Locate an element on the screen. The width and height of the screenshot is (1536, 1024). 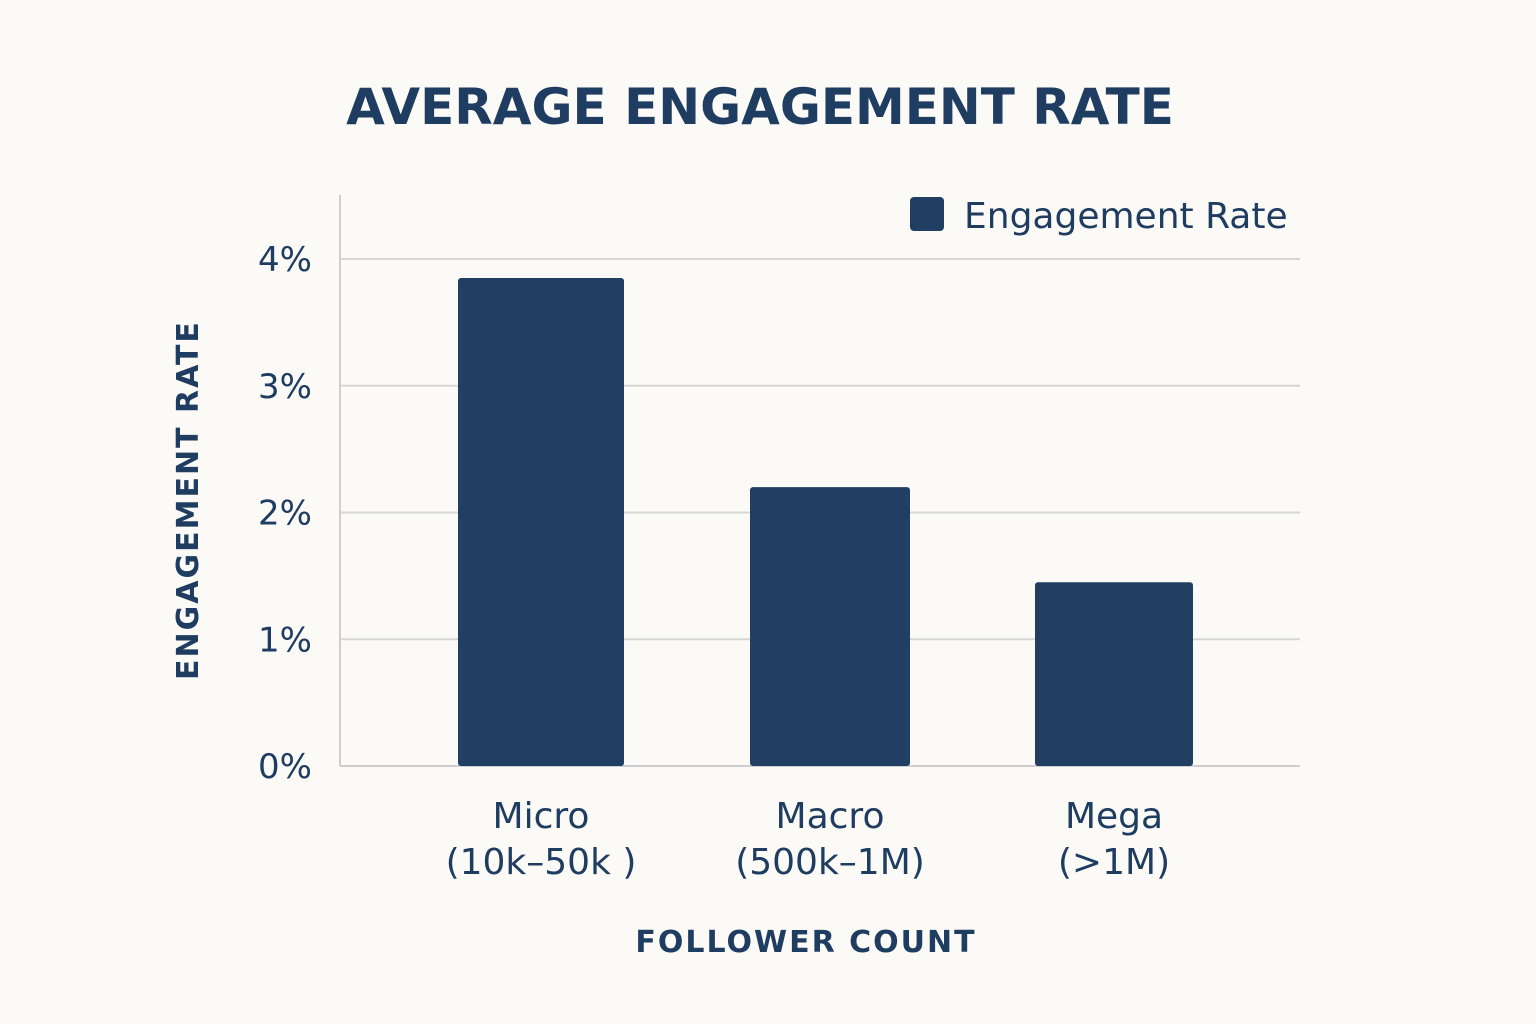
x-category-range: (500k–1M) is located at coordinates (830, 862).